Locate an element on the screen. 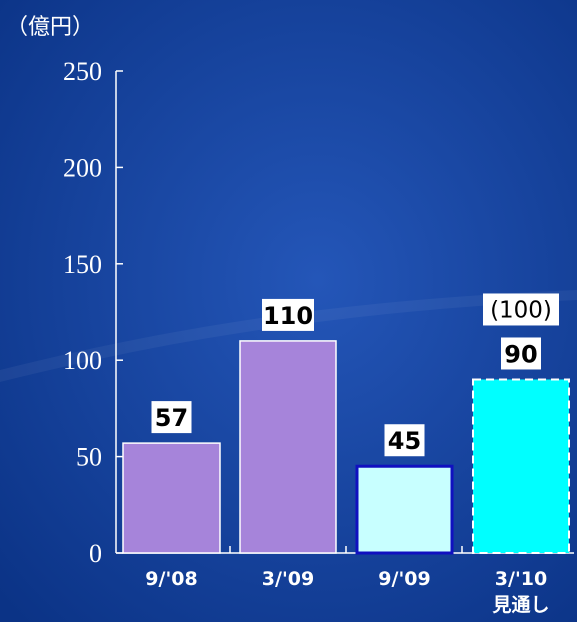 This screenshot has height=622, width=577. value-label: 90 is located at coordinates (520, 354).